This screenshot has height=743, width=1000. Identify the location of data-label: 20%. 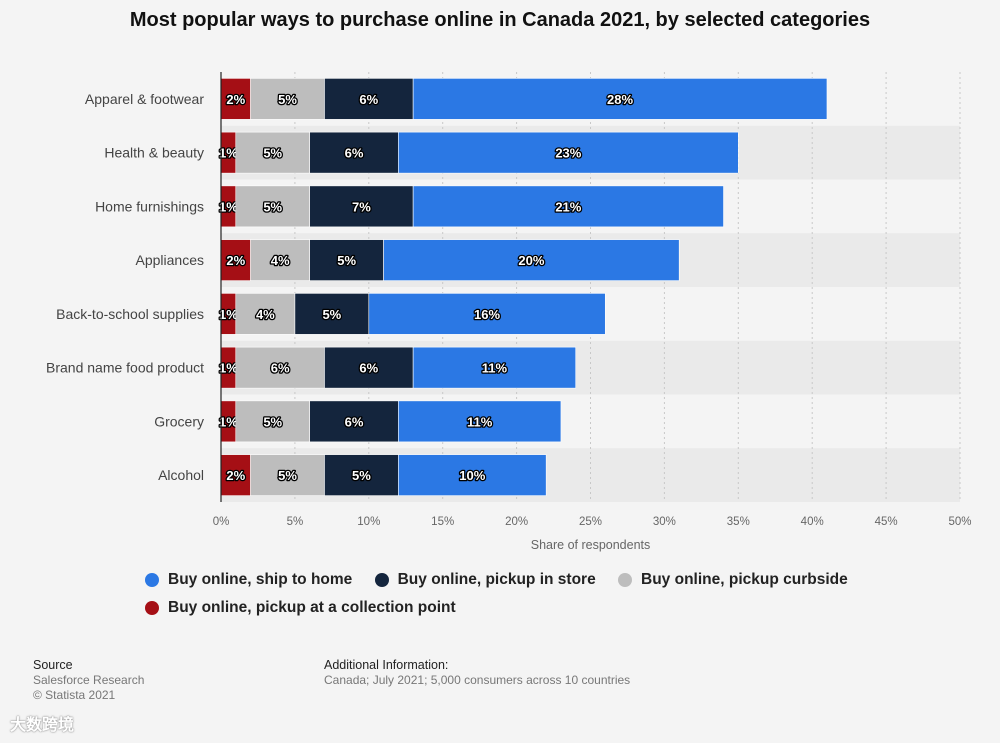
(531, 260).